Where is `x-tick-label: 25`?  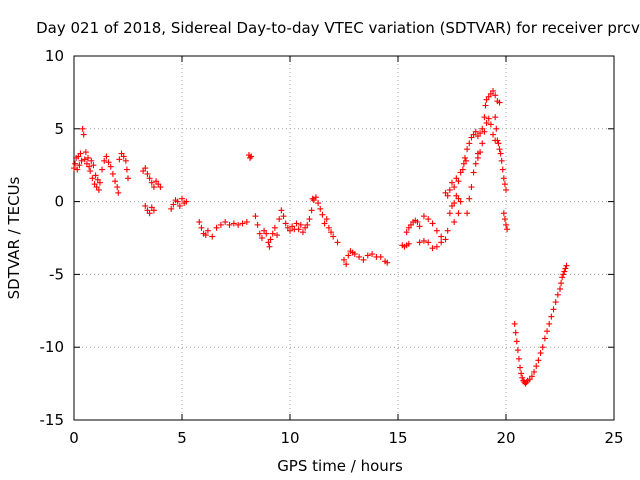
x-tick-label: 25 is located at coordinates (613, 438).